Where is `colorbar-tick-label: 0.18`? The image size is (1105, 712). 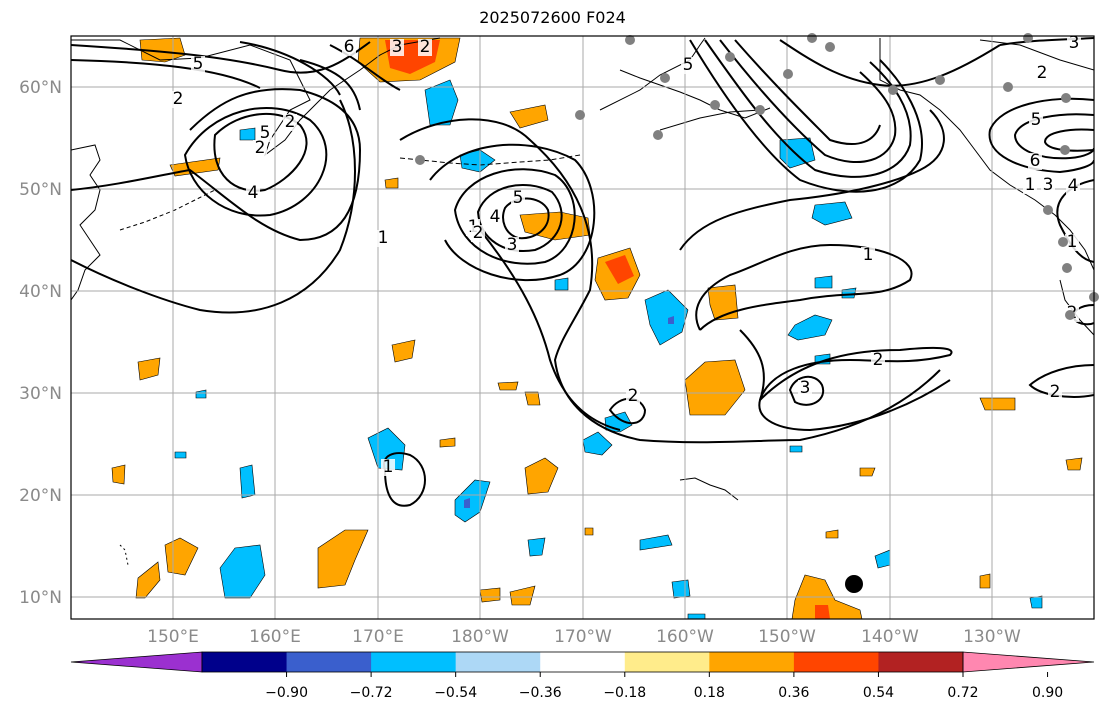
colorbar-tick-label: 0.18 is located at coordinates (709, 693).